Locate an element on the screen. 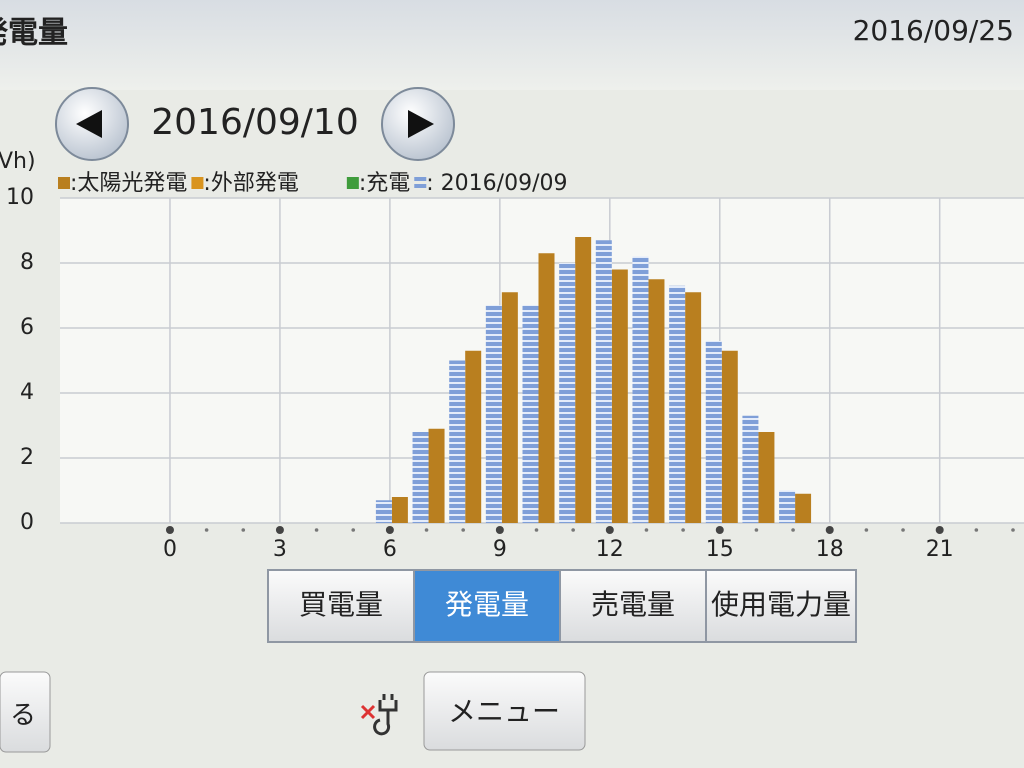  x-tick-label: 3 is located at coordinates (280, 549).